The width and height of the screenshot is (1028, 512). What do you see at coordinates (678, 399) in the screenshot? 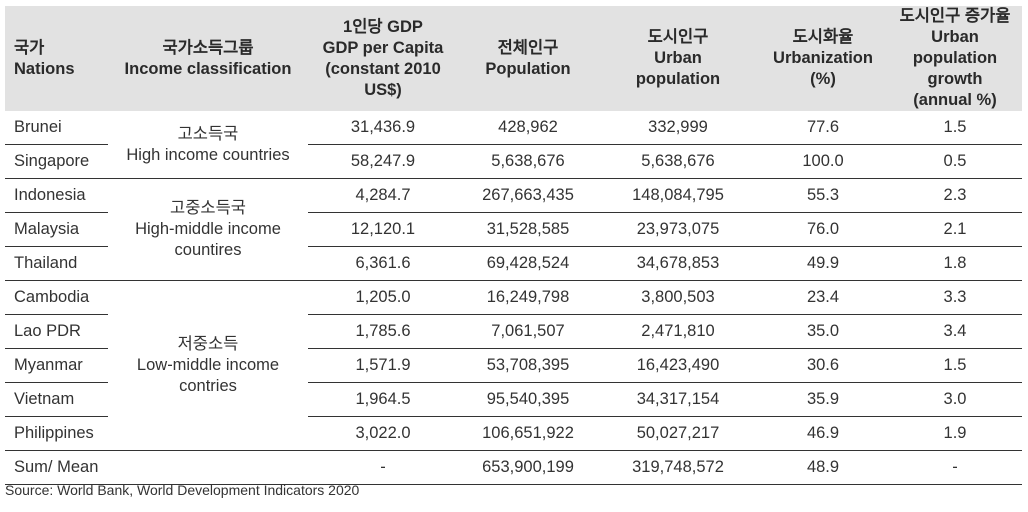
I see `urban-cell: 34,317,154` at bounding box center [678, 399].